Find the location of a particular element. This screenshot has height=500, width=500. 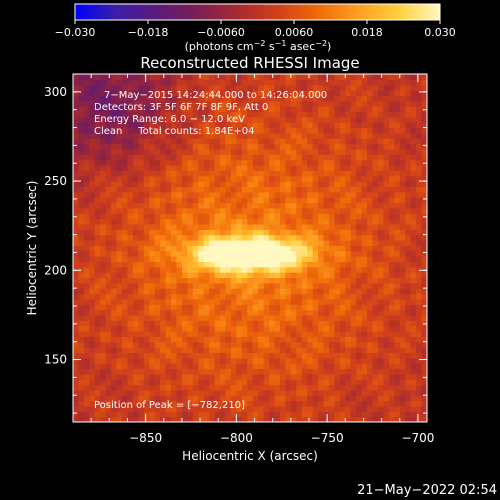

x-tick-label: −850 is located at coordinates (145, 438).